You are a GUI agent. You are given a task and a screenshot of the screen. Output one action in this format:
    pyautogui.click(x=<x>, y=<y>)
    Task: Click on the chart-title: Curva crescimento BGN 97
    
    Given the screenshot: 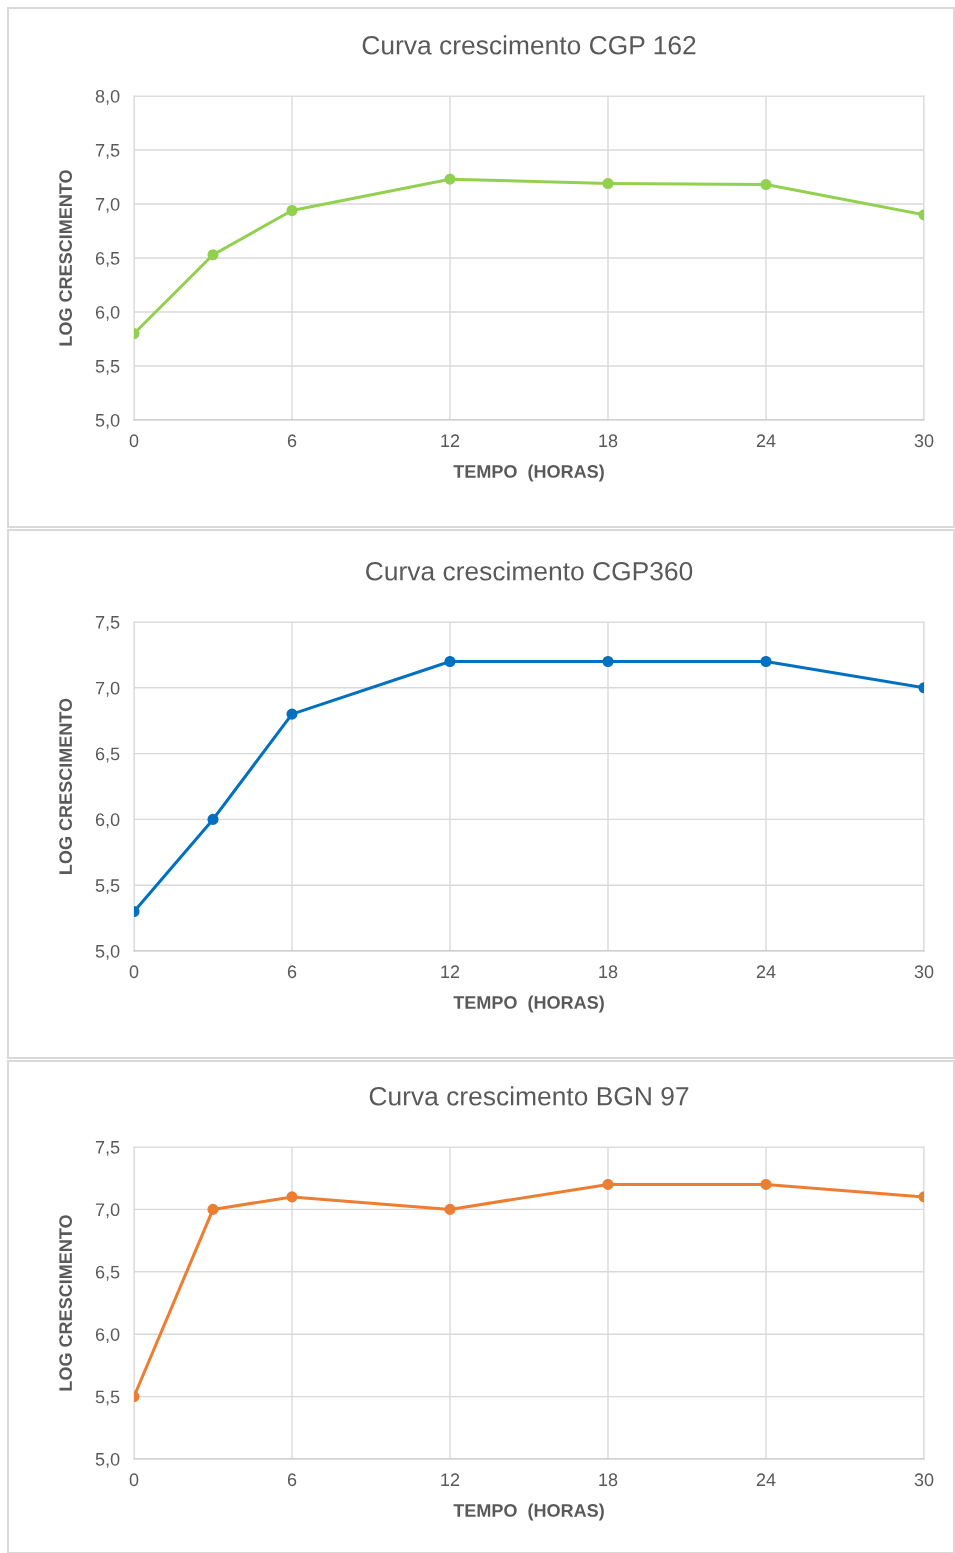 What is the action you would take?
    pyautogui.click(x=529, y=1096)
    